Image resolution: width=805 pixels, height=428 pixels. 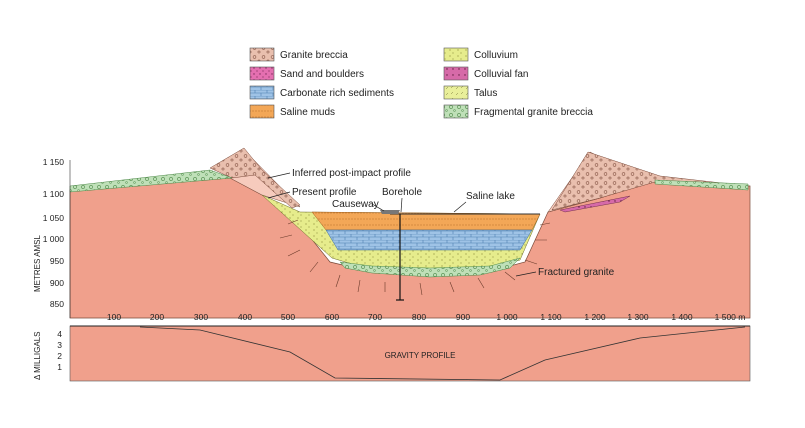 I want to click on gravity-panel-background, so click(x=410, y=353).